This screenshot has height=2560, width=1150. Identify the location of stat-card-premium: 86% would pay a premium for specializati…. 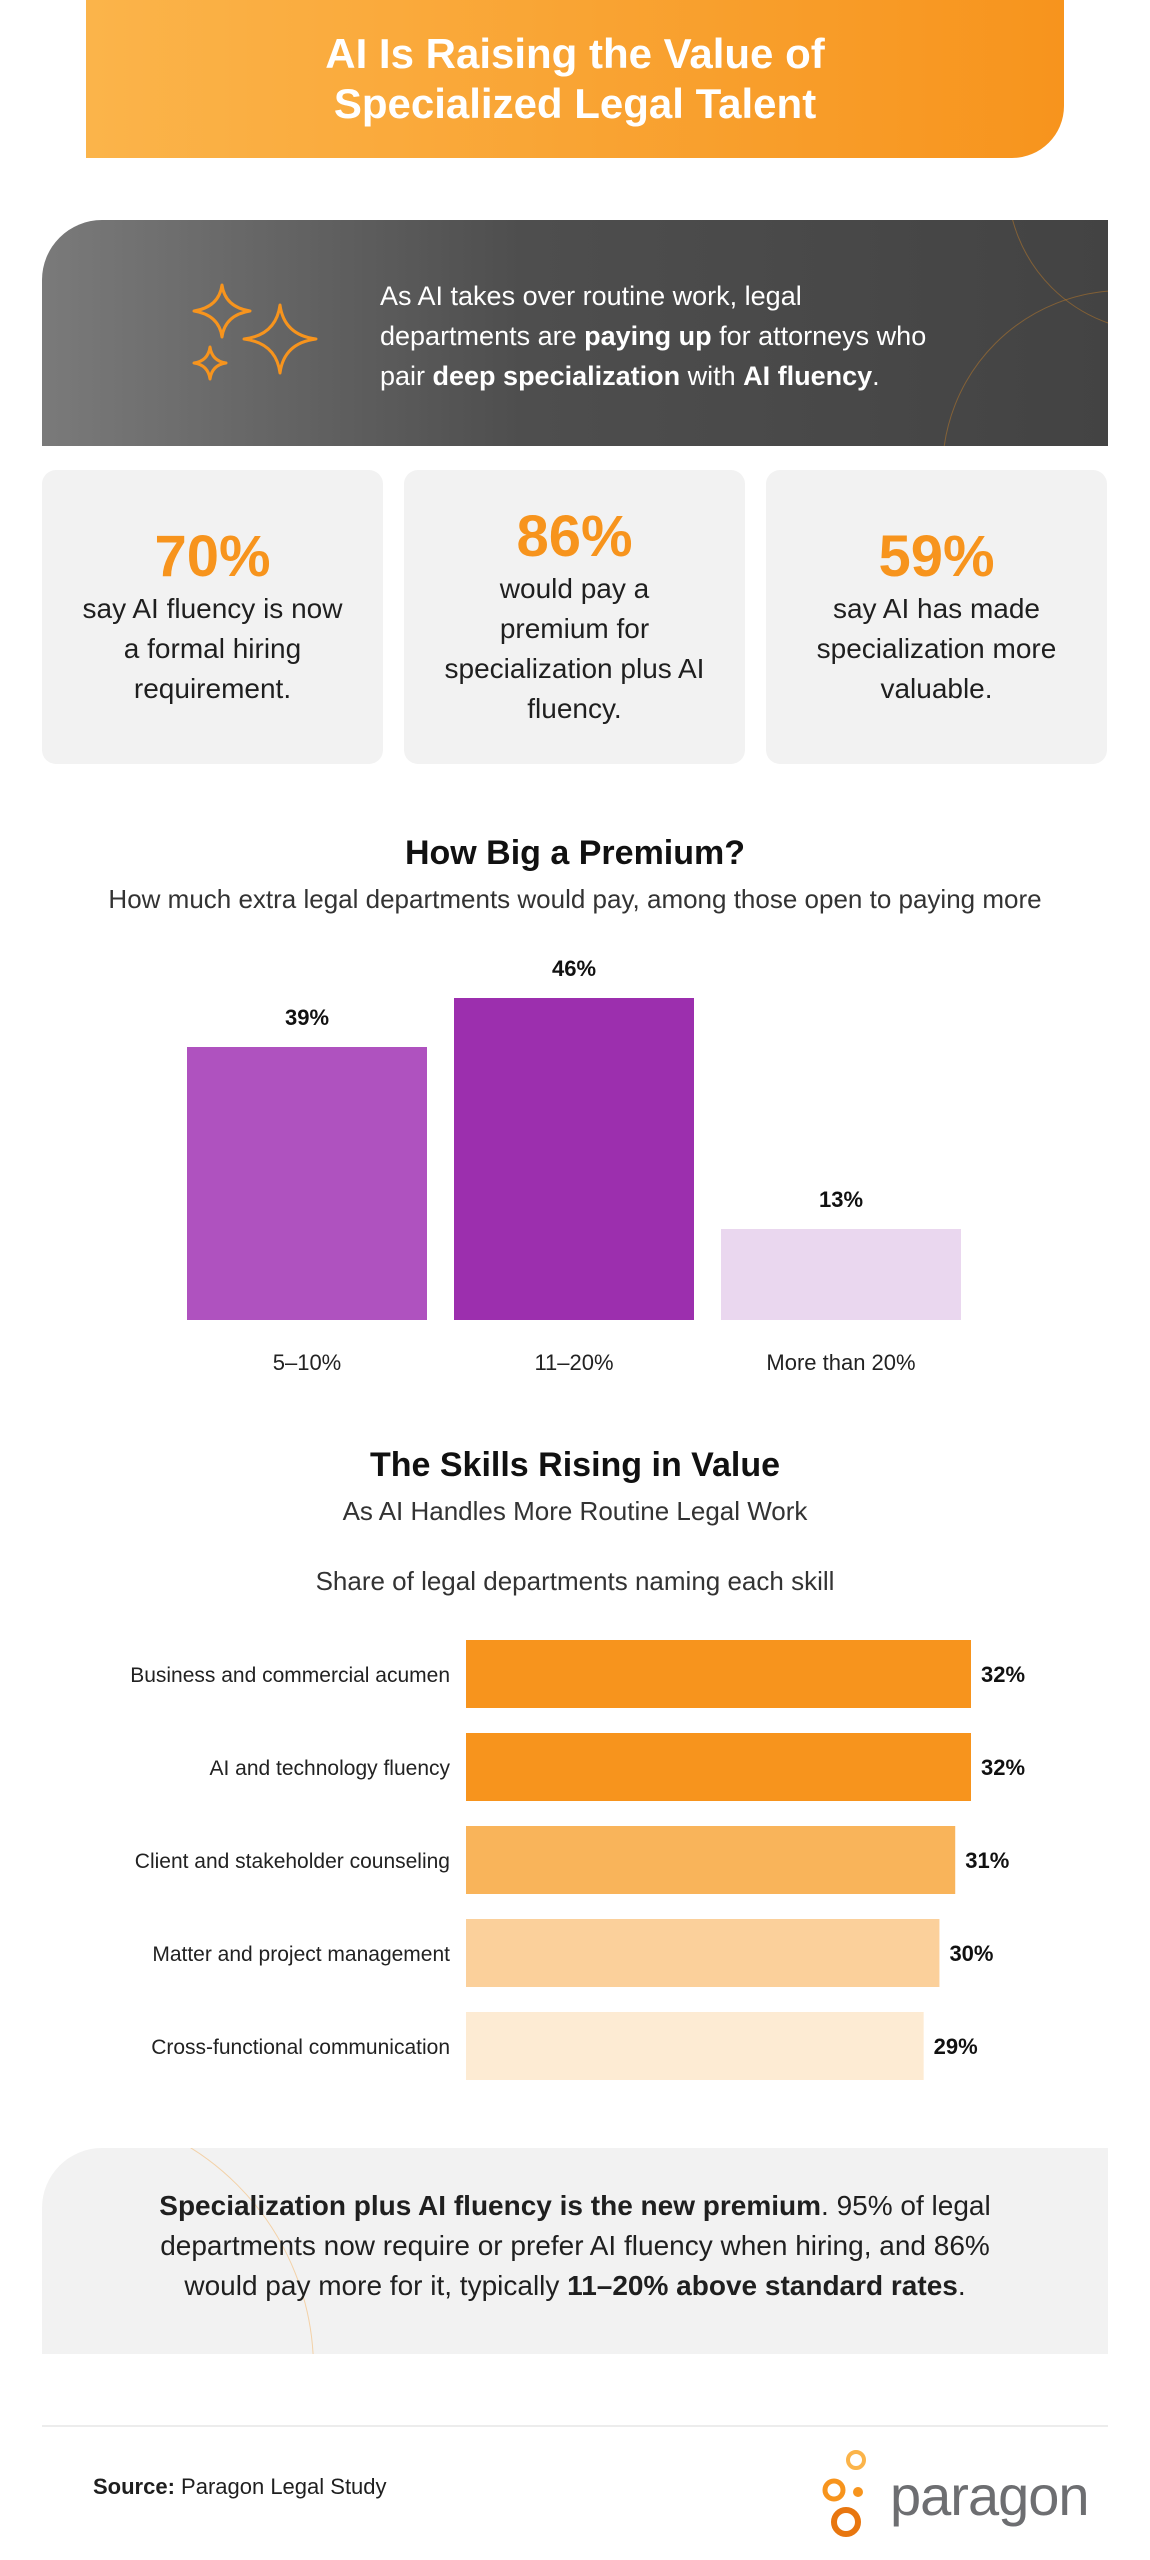
(574, 617).